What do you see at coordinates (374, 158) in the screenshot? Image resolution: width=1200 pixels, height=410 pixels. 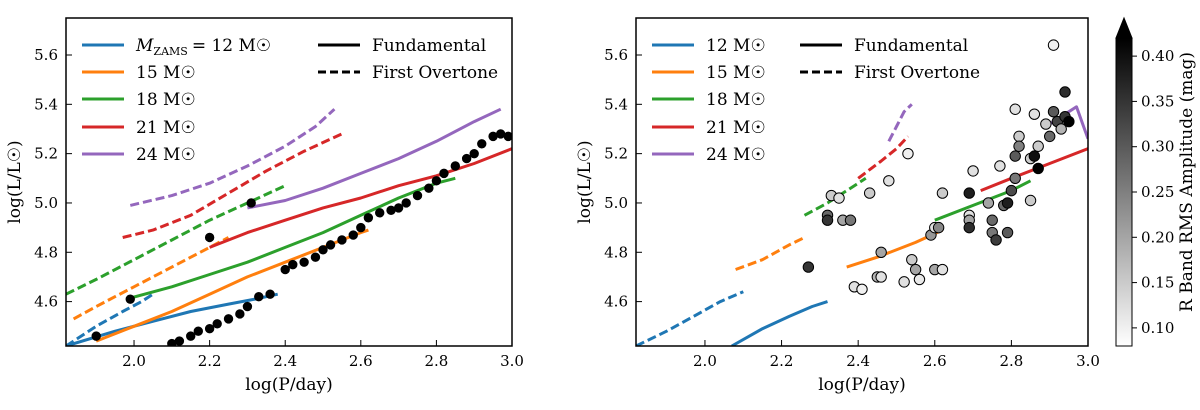 I see `track-line-24-fundamental` at bounding box center [374, 158].